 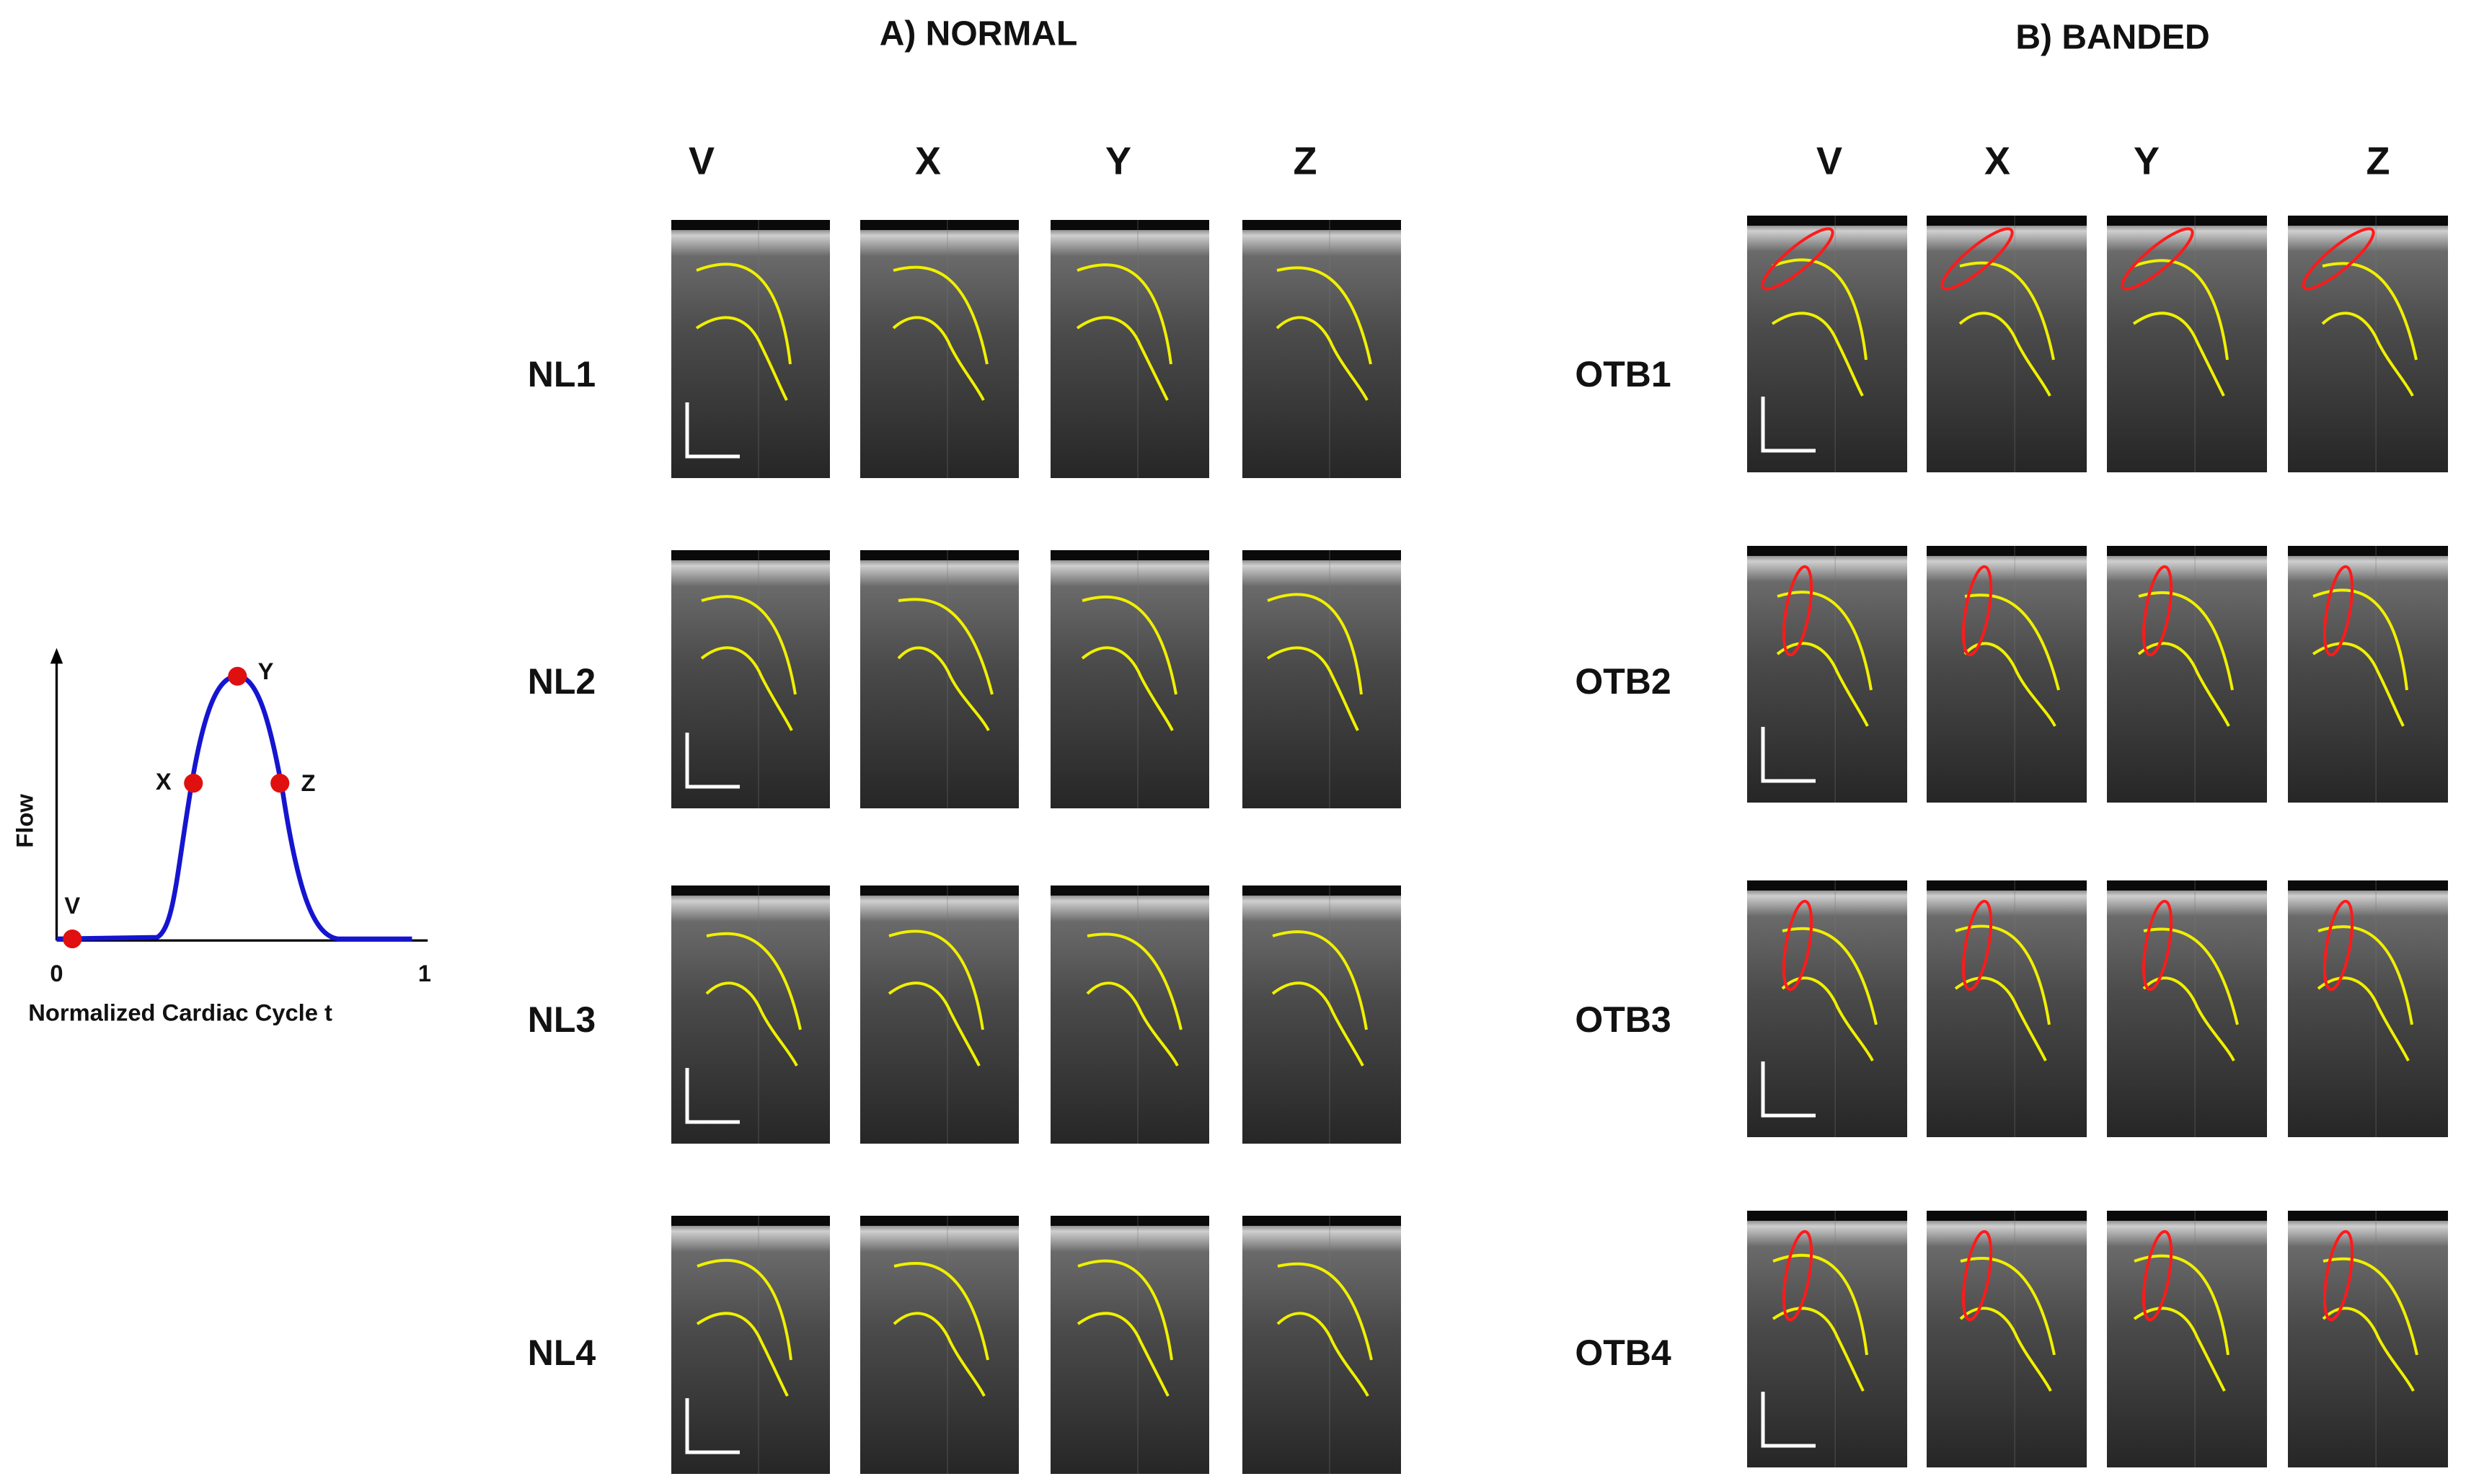 I want to click on flow-inset: Flow Normalized Cardiac Cycle t 0 1 V X Y Z, so click(x=222, y=837).